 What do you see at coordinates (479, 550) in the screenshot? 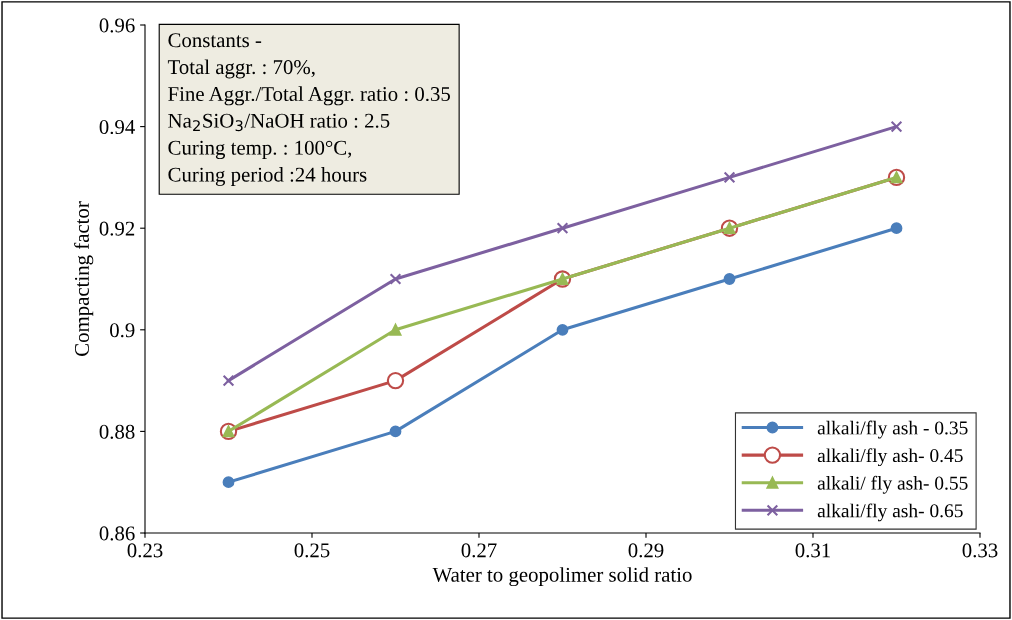
I see `x-tick-label: 0.27` at bounding box center [479, 550].